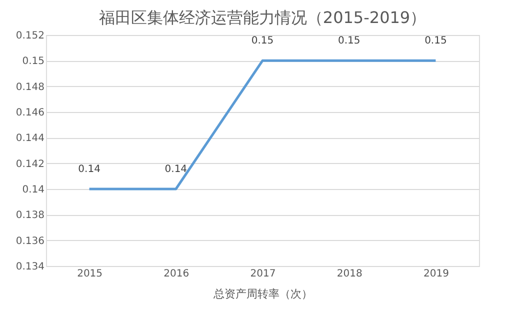  I want to click on x-tick-label: 2017, so click(263, 274).